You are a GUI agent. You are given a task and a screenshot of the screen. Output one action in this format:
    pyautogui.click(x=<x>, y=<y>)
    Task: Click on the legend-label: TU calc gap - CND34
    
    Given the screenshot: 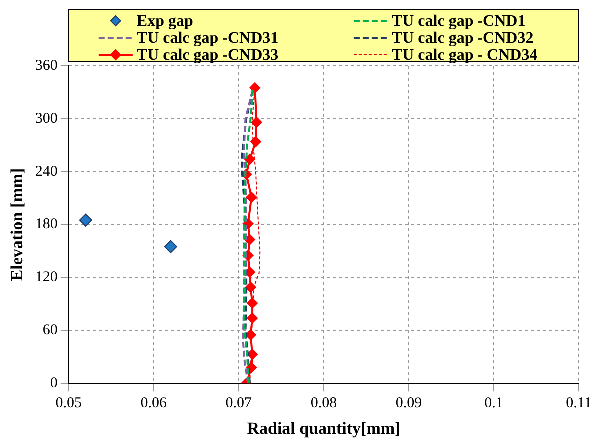 What is the action you would take?
    pyautogui.click(x=465, y=55)
    